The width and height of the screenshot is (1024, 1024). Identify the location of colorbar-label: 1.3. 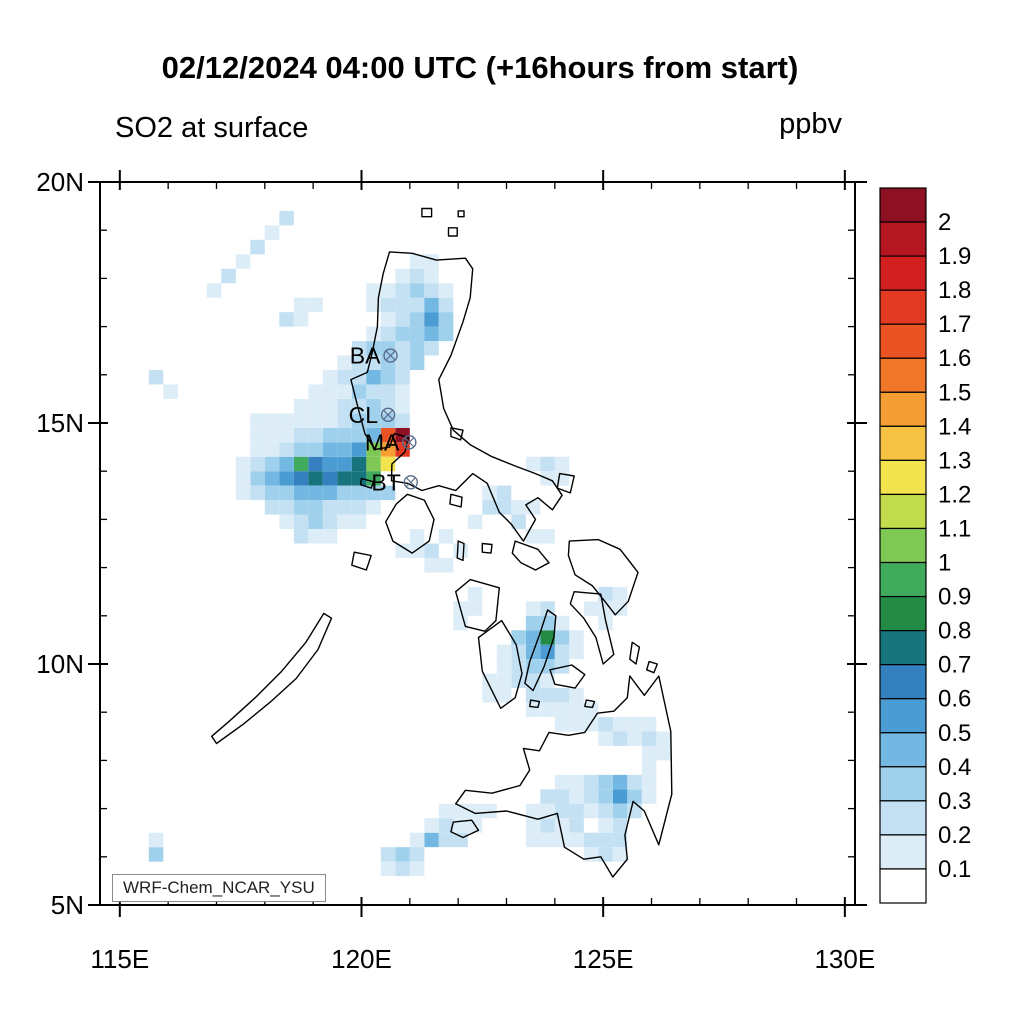
(954, 460).